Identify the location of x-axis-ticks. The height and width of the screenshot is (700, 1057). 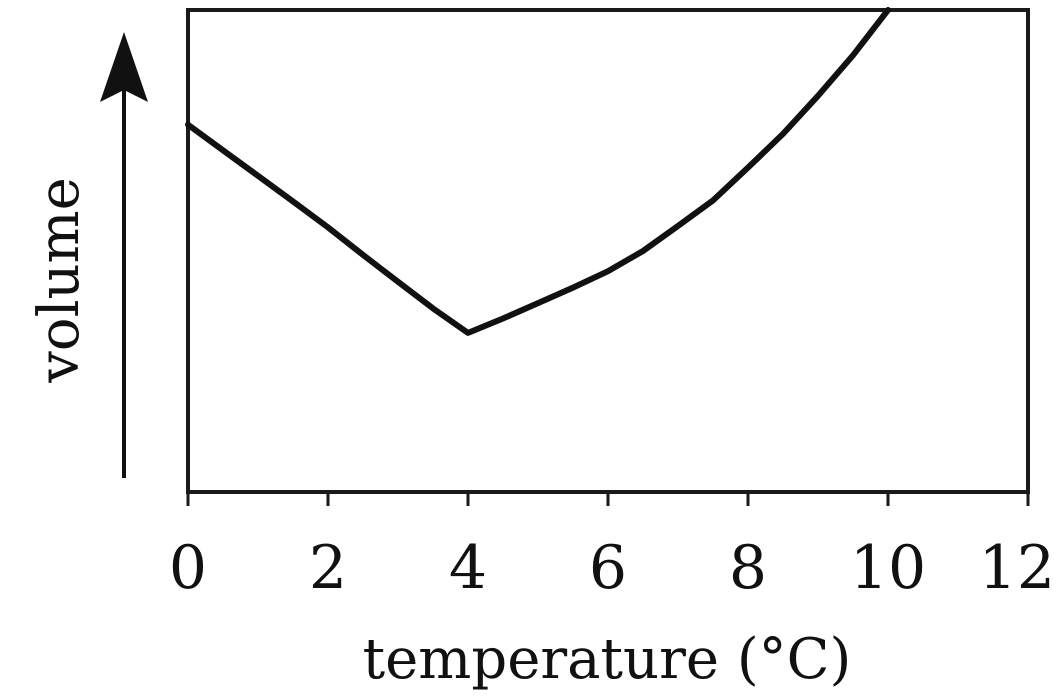
(608, 499).